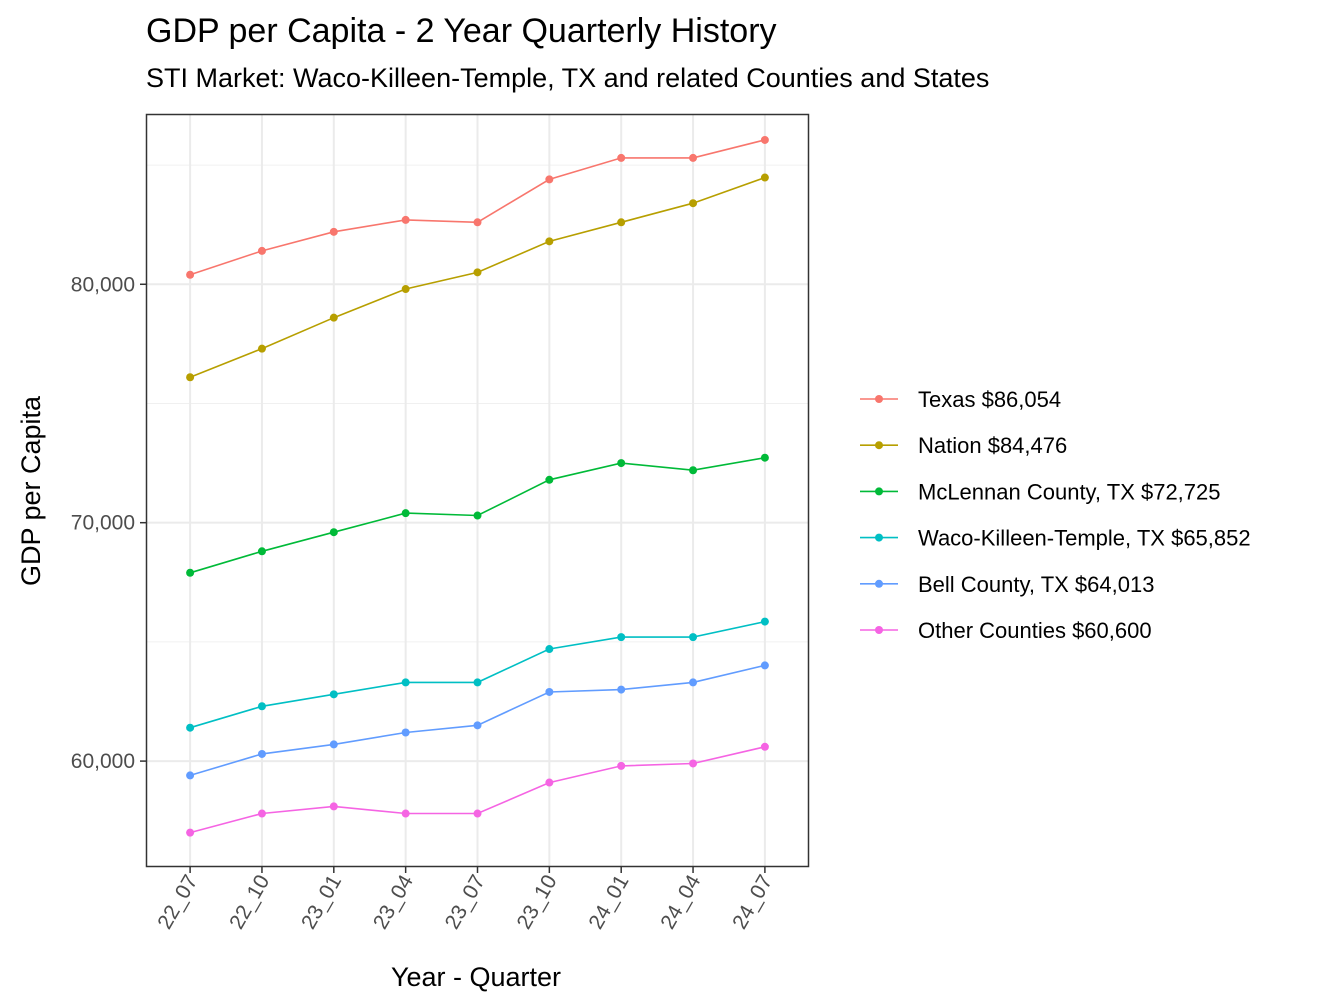 This screenshot has width=1344, height=1008. I want to click on legend-item: Nation $84,476, so click(963, 445).